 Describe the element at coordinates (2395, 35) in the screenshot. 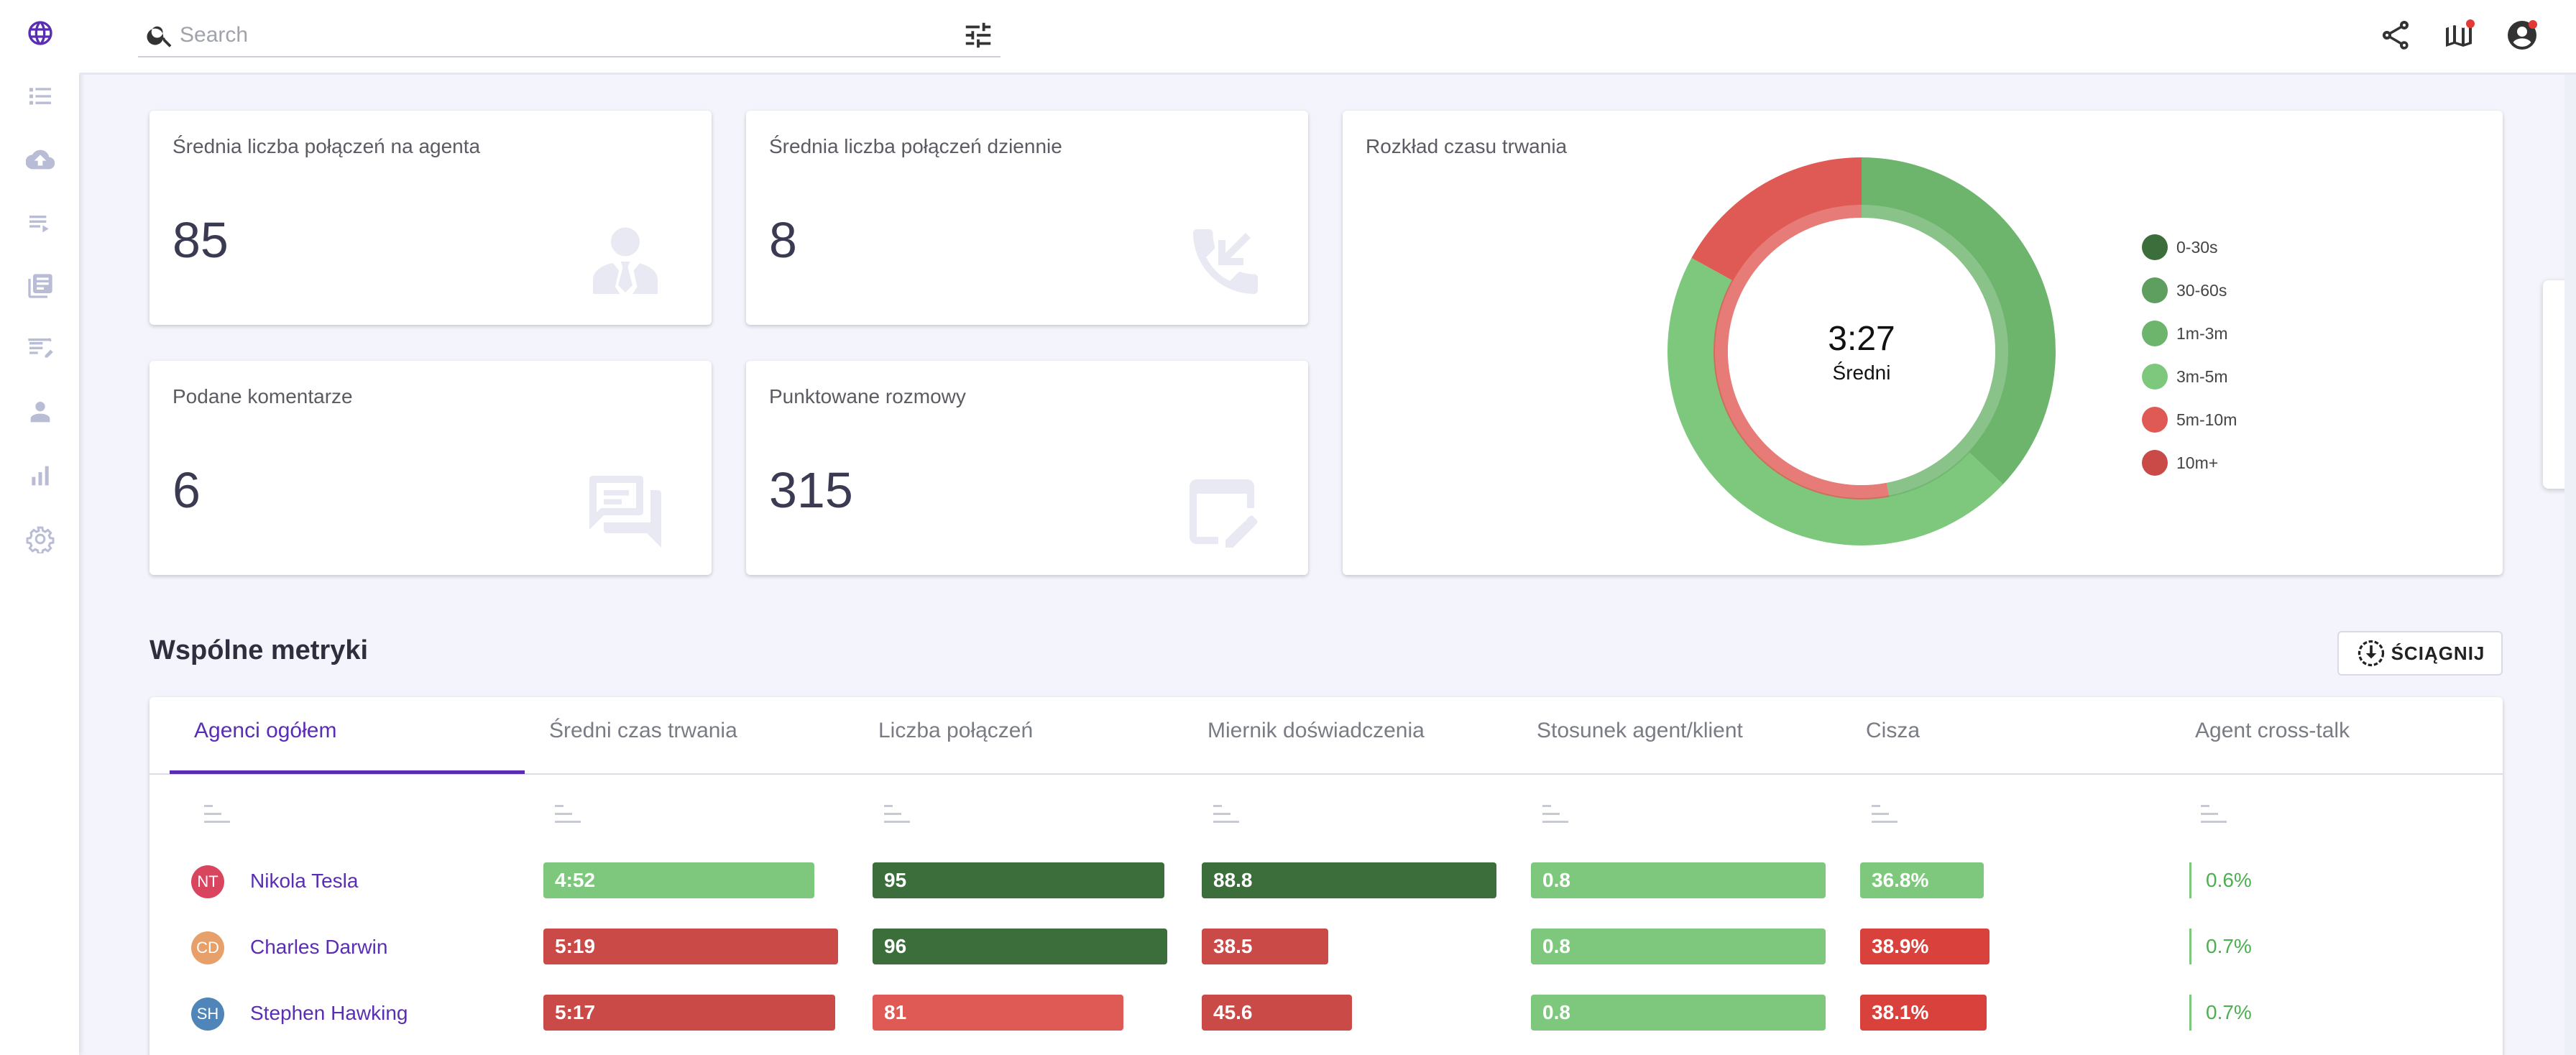

I see `share-icon` at that location.